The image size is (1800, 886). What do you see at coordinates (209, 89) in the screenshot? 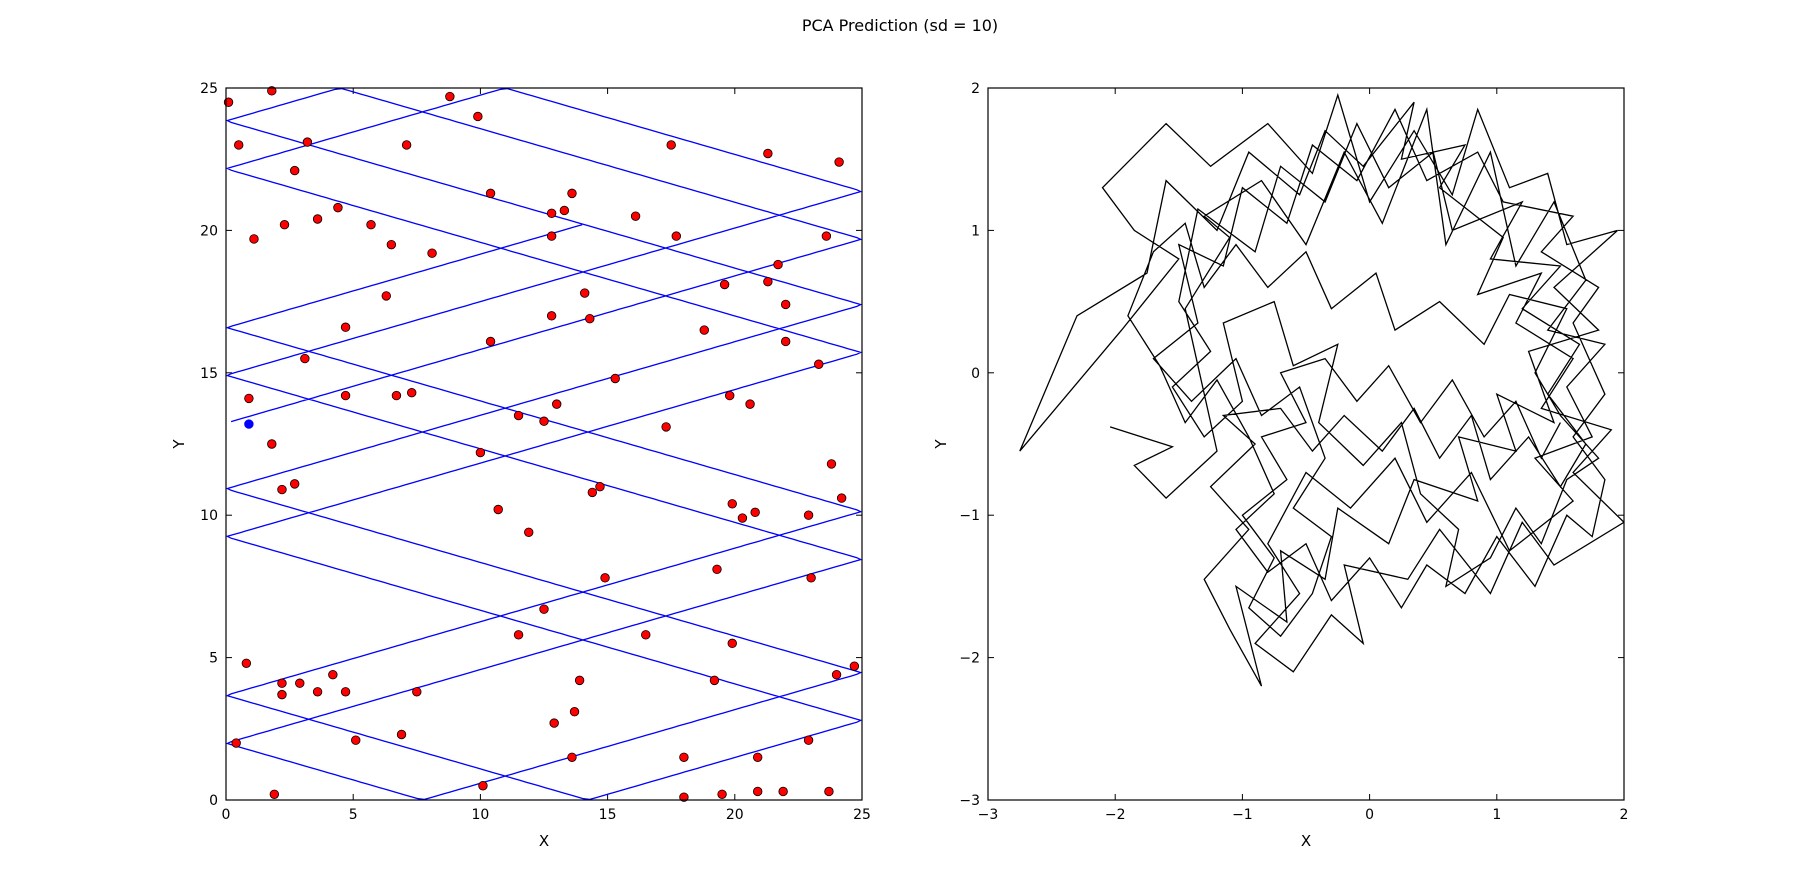
I see `y-tick-label: 25` at bounding box center [209, 89].